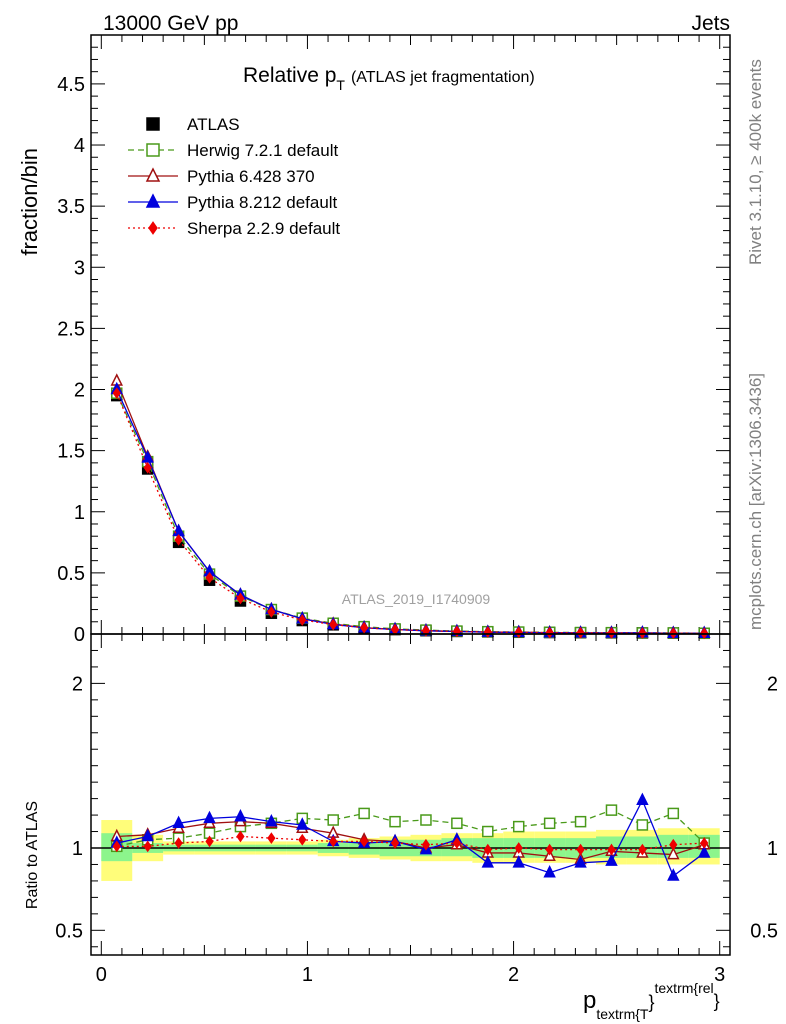  I want to click on xlabel-main: p, so click(589, 1000).